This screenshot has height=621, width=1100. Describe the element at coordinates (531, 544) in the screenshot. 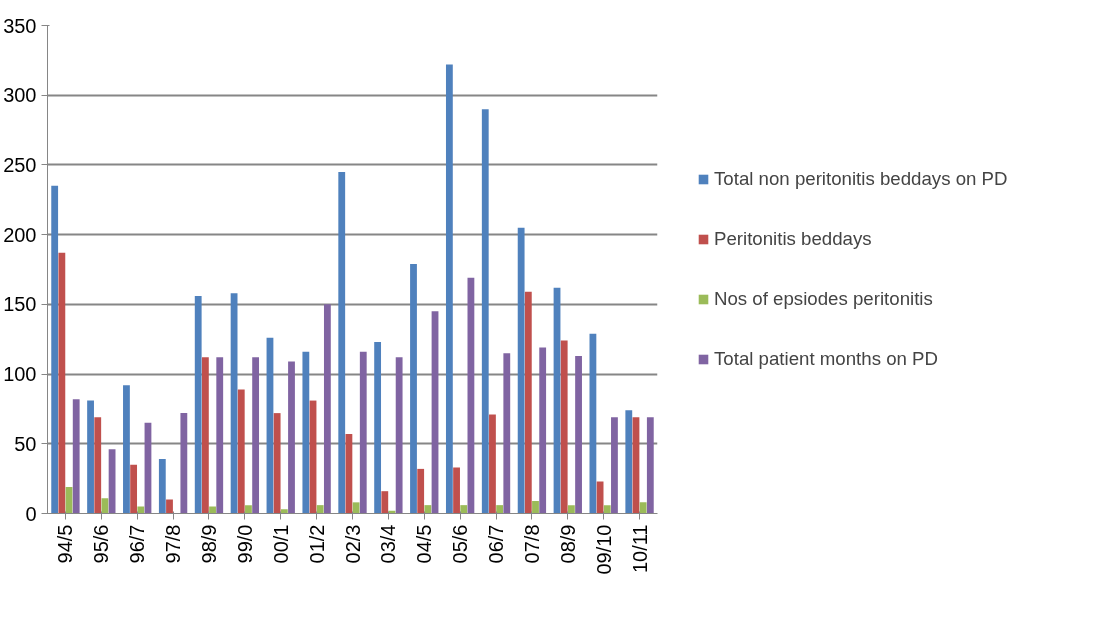

I see `x-tick-label: 07/8` at that location.